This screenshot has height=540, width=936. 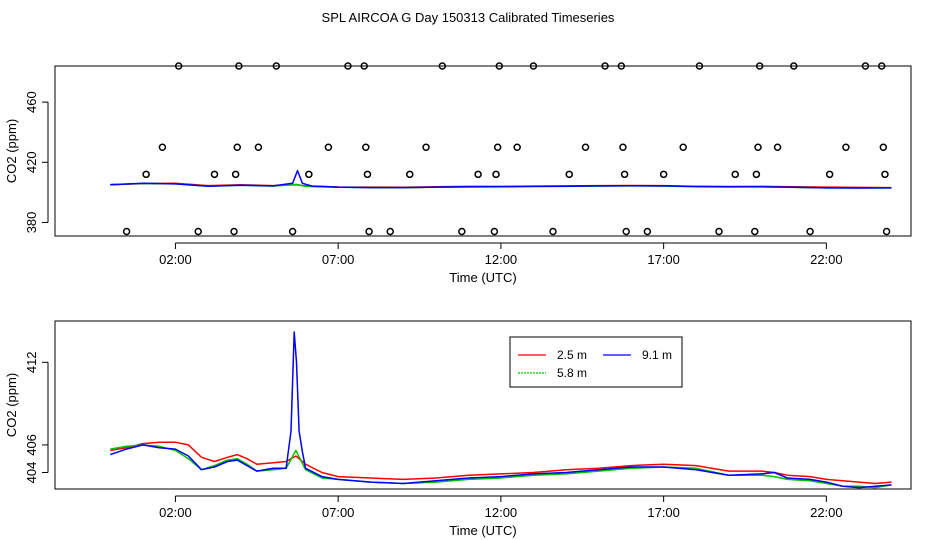 I want to click on bottom-x-tick-label: 07:00, so click(x=338, y=512).